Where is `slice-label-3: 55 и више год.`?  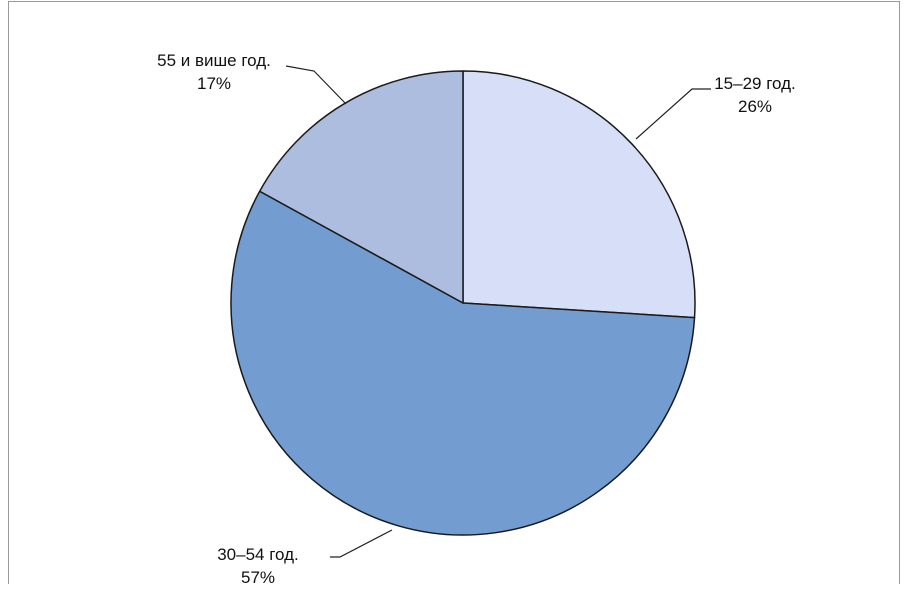
slice-label-3: 55 и више год. is located at coordinates (214, 60).